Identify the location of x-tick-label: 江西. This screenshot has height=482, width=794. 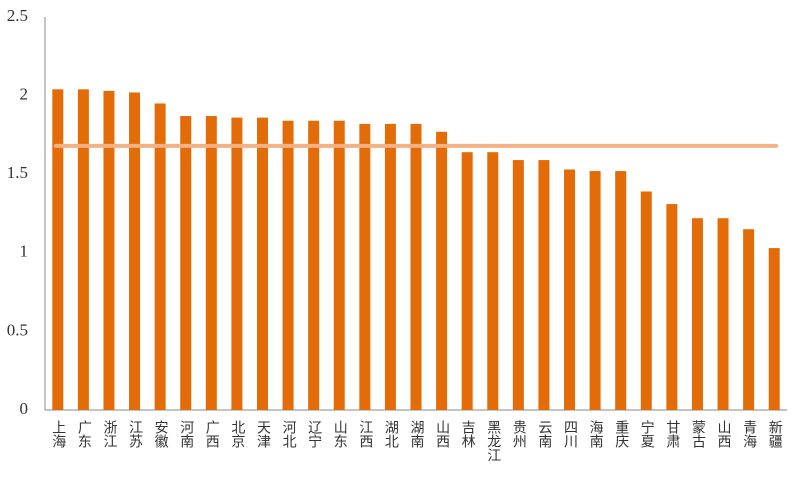
(365, 434).